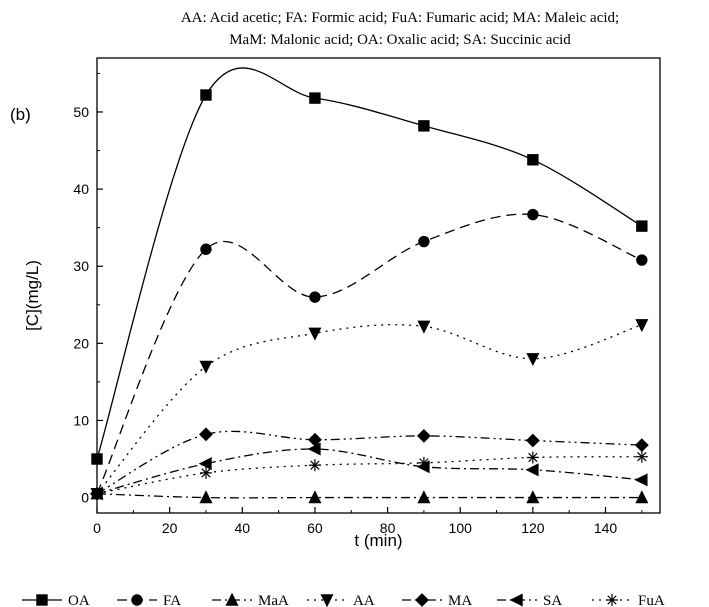 This screenshot has width=709, height=607. I want to click on legend-marker-fa, so click(137, 600).